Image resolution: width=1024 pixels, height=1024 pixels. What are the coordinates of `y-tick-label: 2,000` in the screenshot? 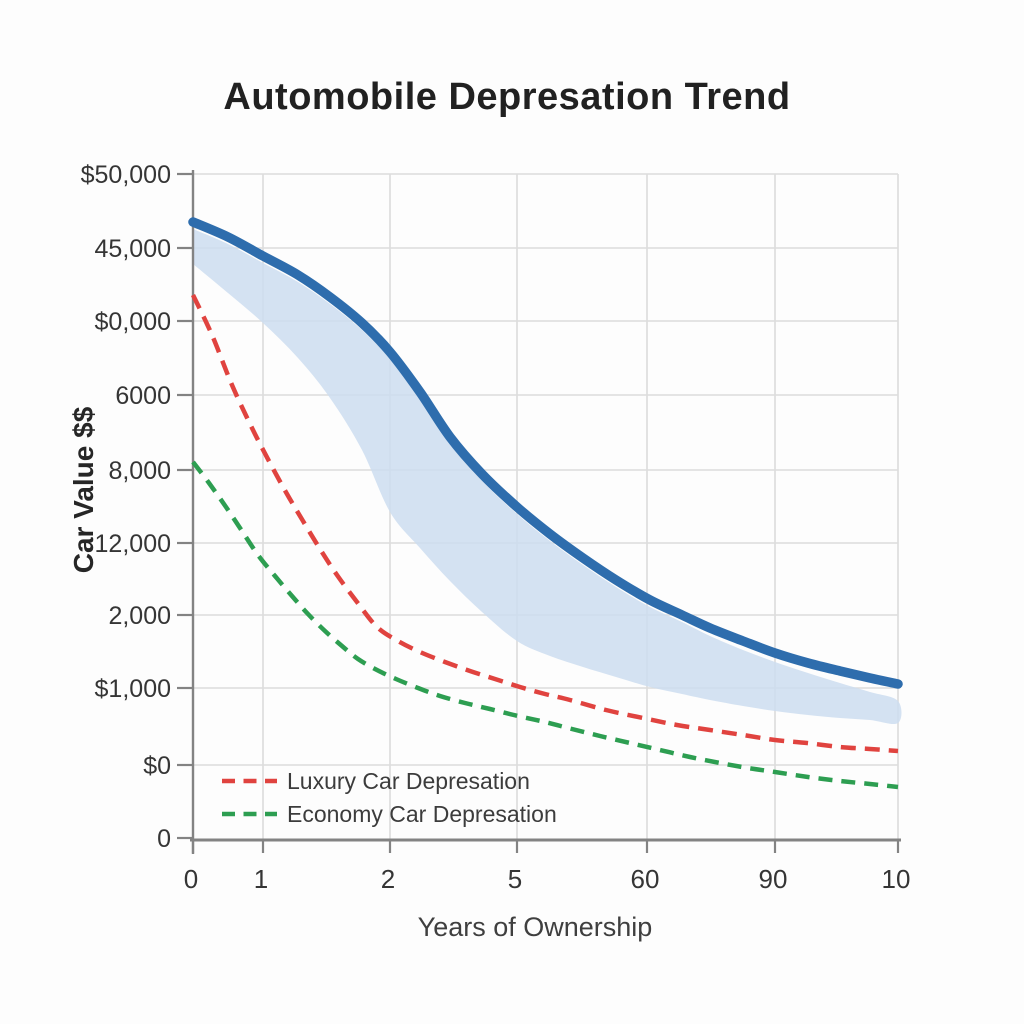 It's located at (139, 616).